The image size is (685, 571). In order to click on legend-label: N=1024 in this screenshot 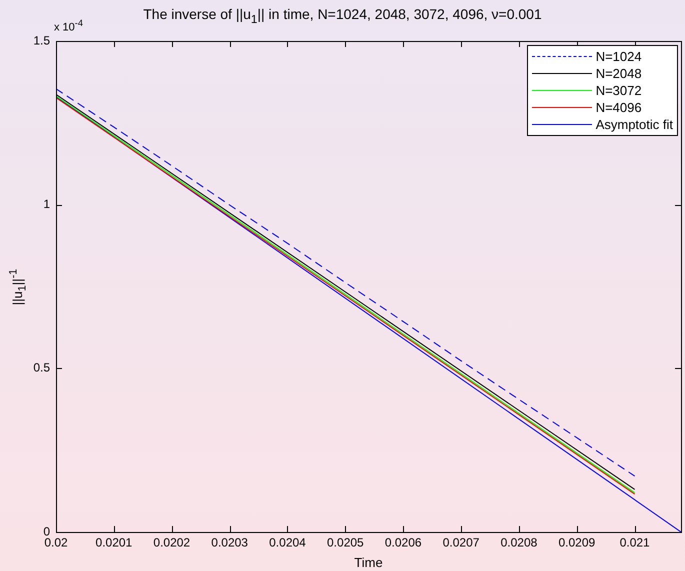, I will do `click(619, 56)`.